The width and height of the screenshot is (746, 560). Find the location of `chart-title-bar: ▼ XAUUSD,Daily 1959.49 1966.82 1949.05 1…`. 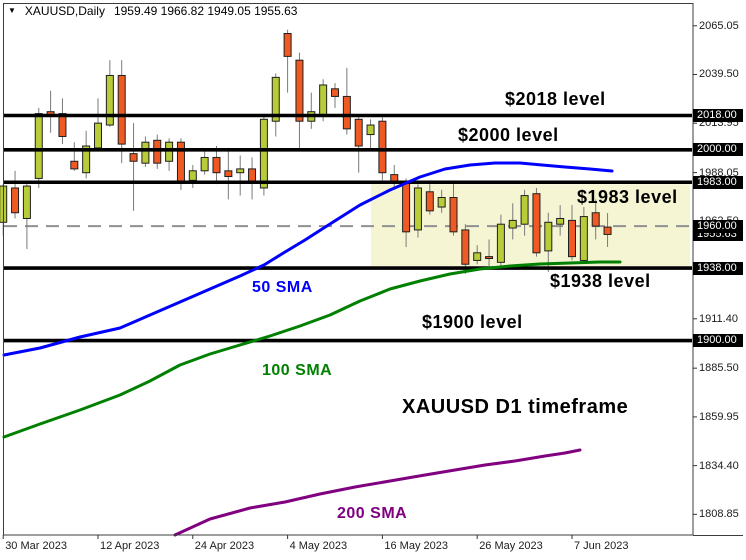

chart-title-bar: ▼ XAUUSD,Daily 1959.49 1966.82 1949.05 1… is located at coordinates (152, 11).